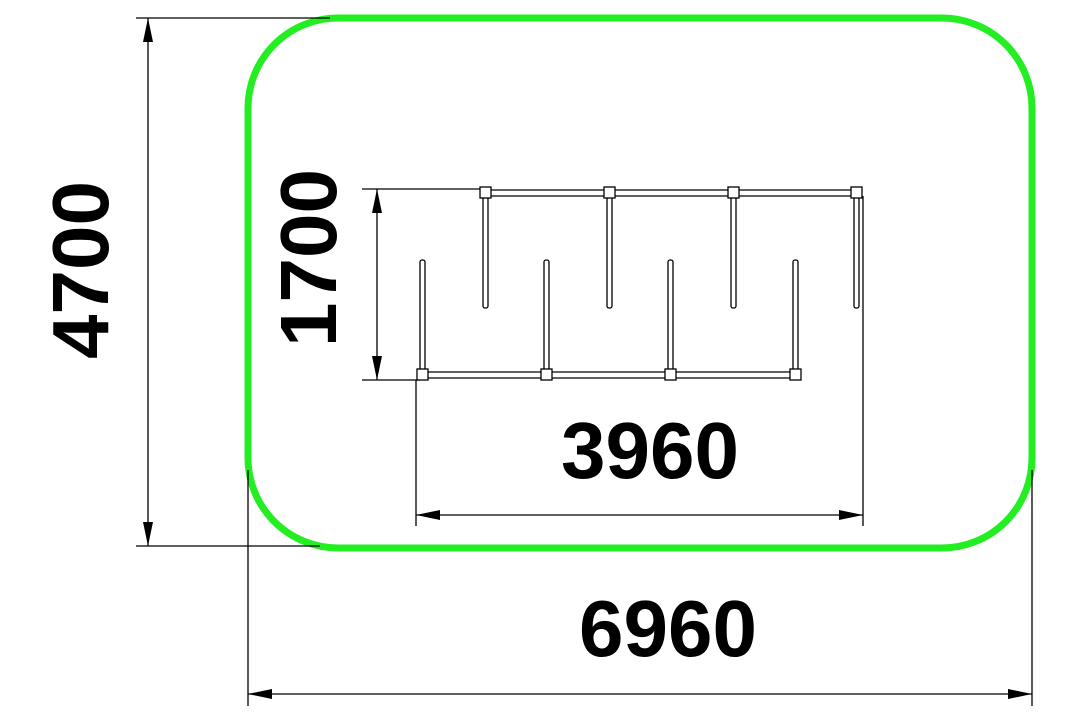 The width and height of the screenshot is (1080, 720). I want to click on equipment-height-dimension: 1700, so click(375, 275).